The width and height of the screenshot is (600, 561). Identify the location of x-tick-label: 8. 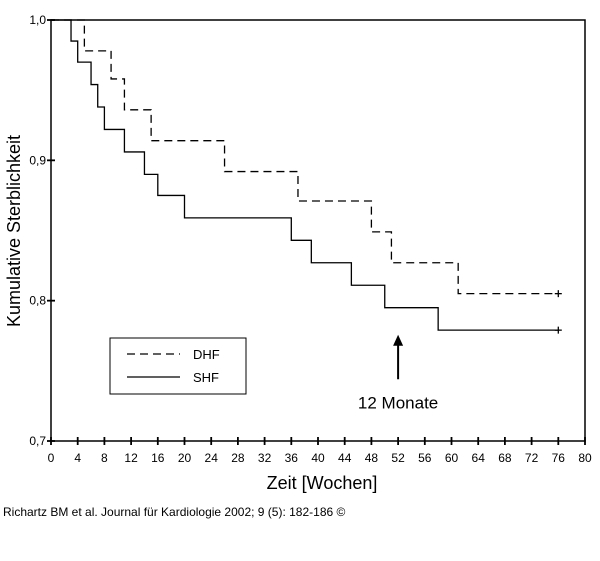
(104, 458).